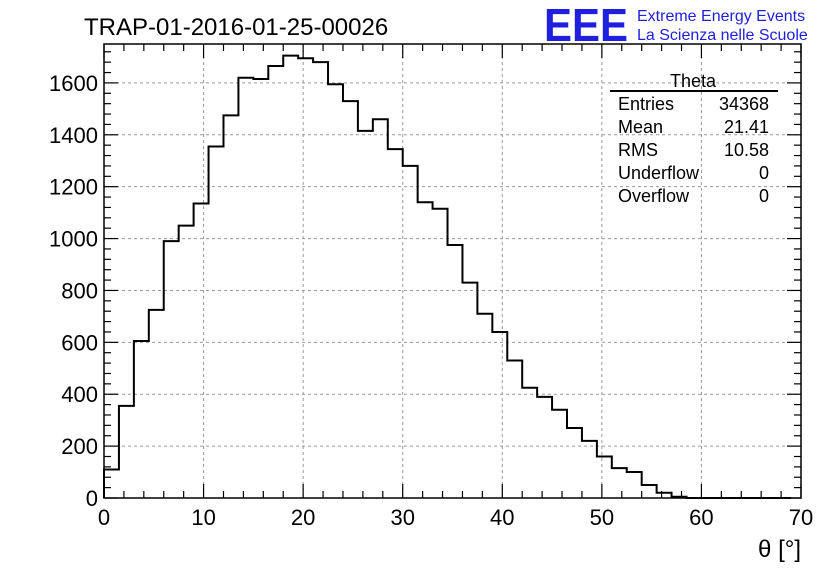 Image resolution: width=836 pixels, height=572 pixels. Describe the element at coordinates (79, 290) in the screenshot. I see `y-tick-label: 800` at that location.